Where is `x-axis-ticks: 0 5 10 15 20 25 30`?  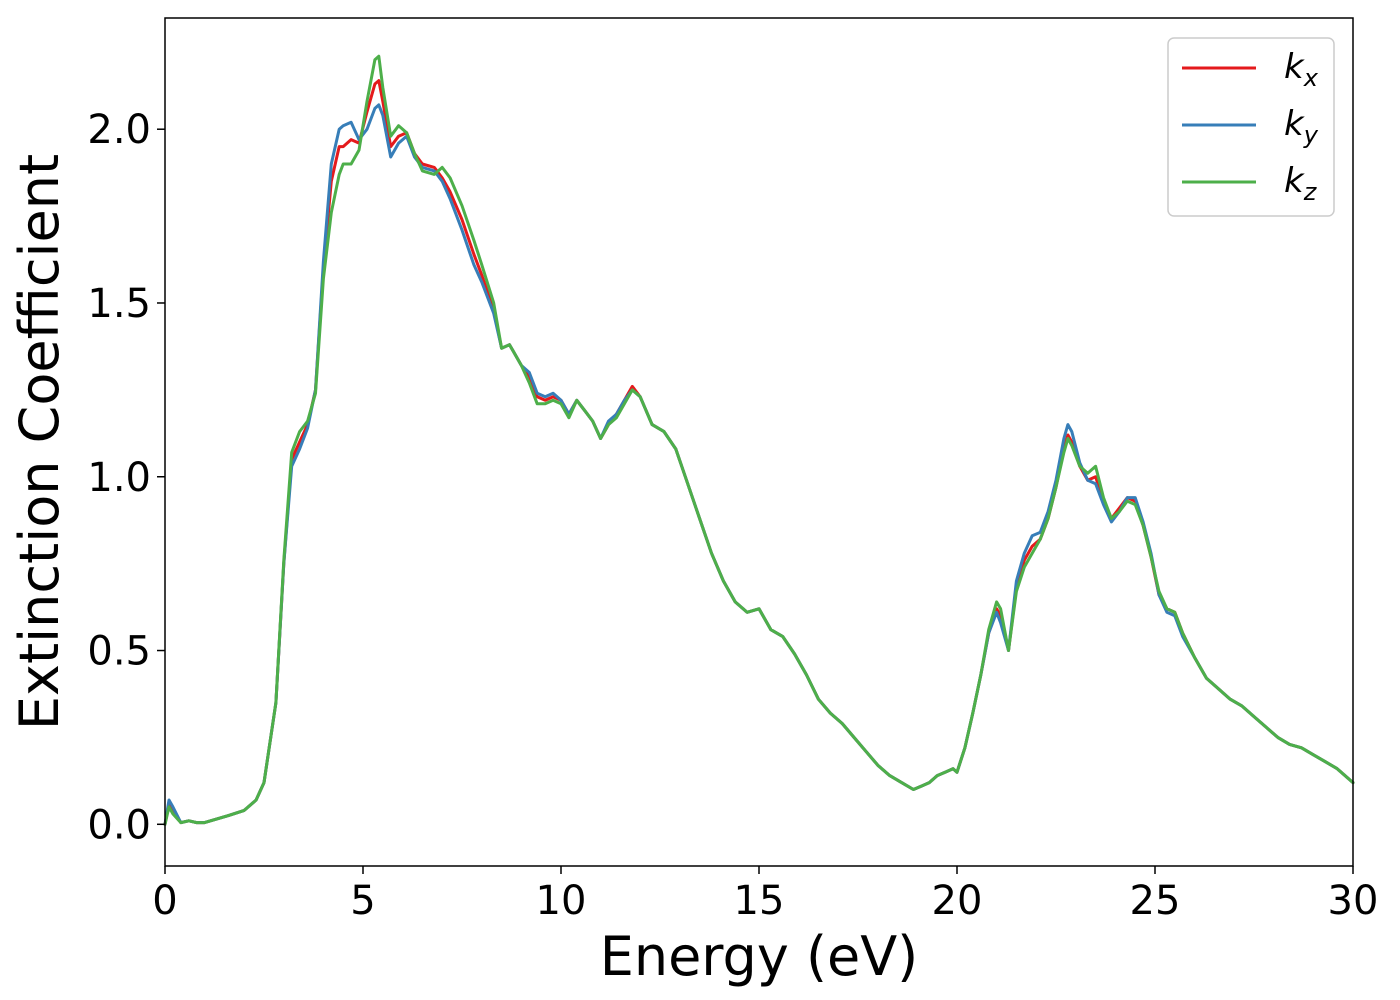
x-axis-ticks: 0 5 10 15 20 25 30 is located at coordinates (765, 895).